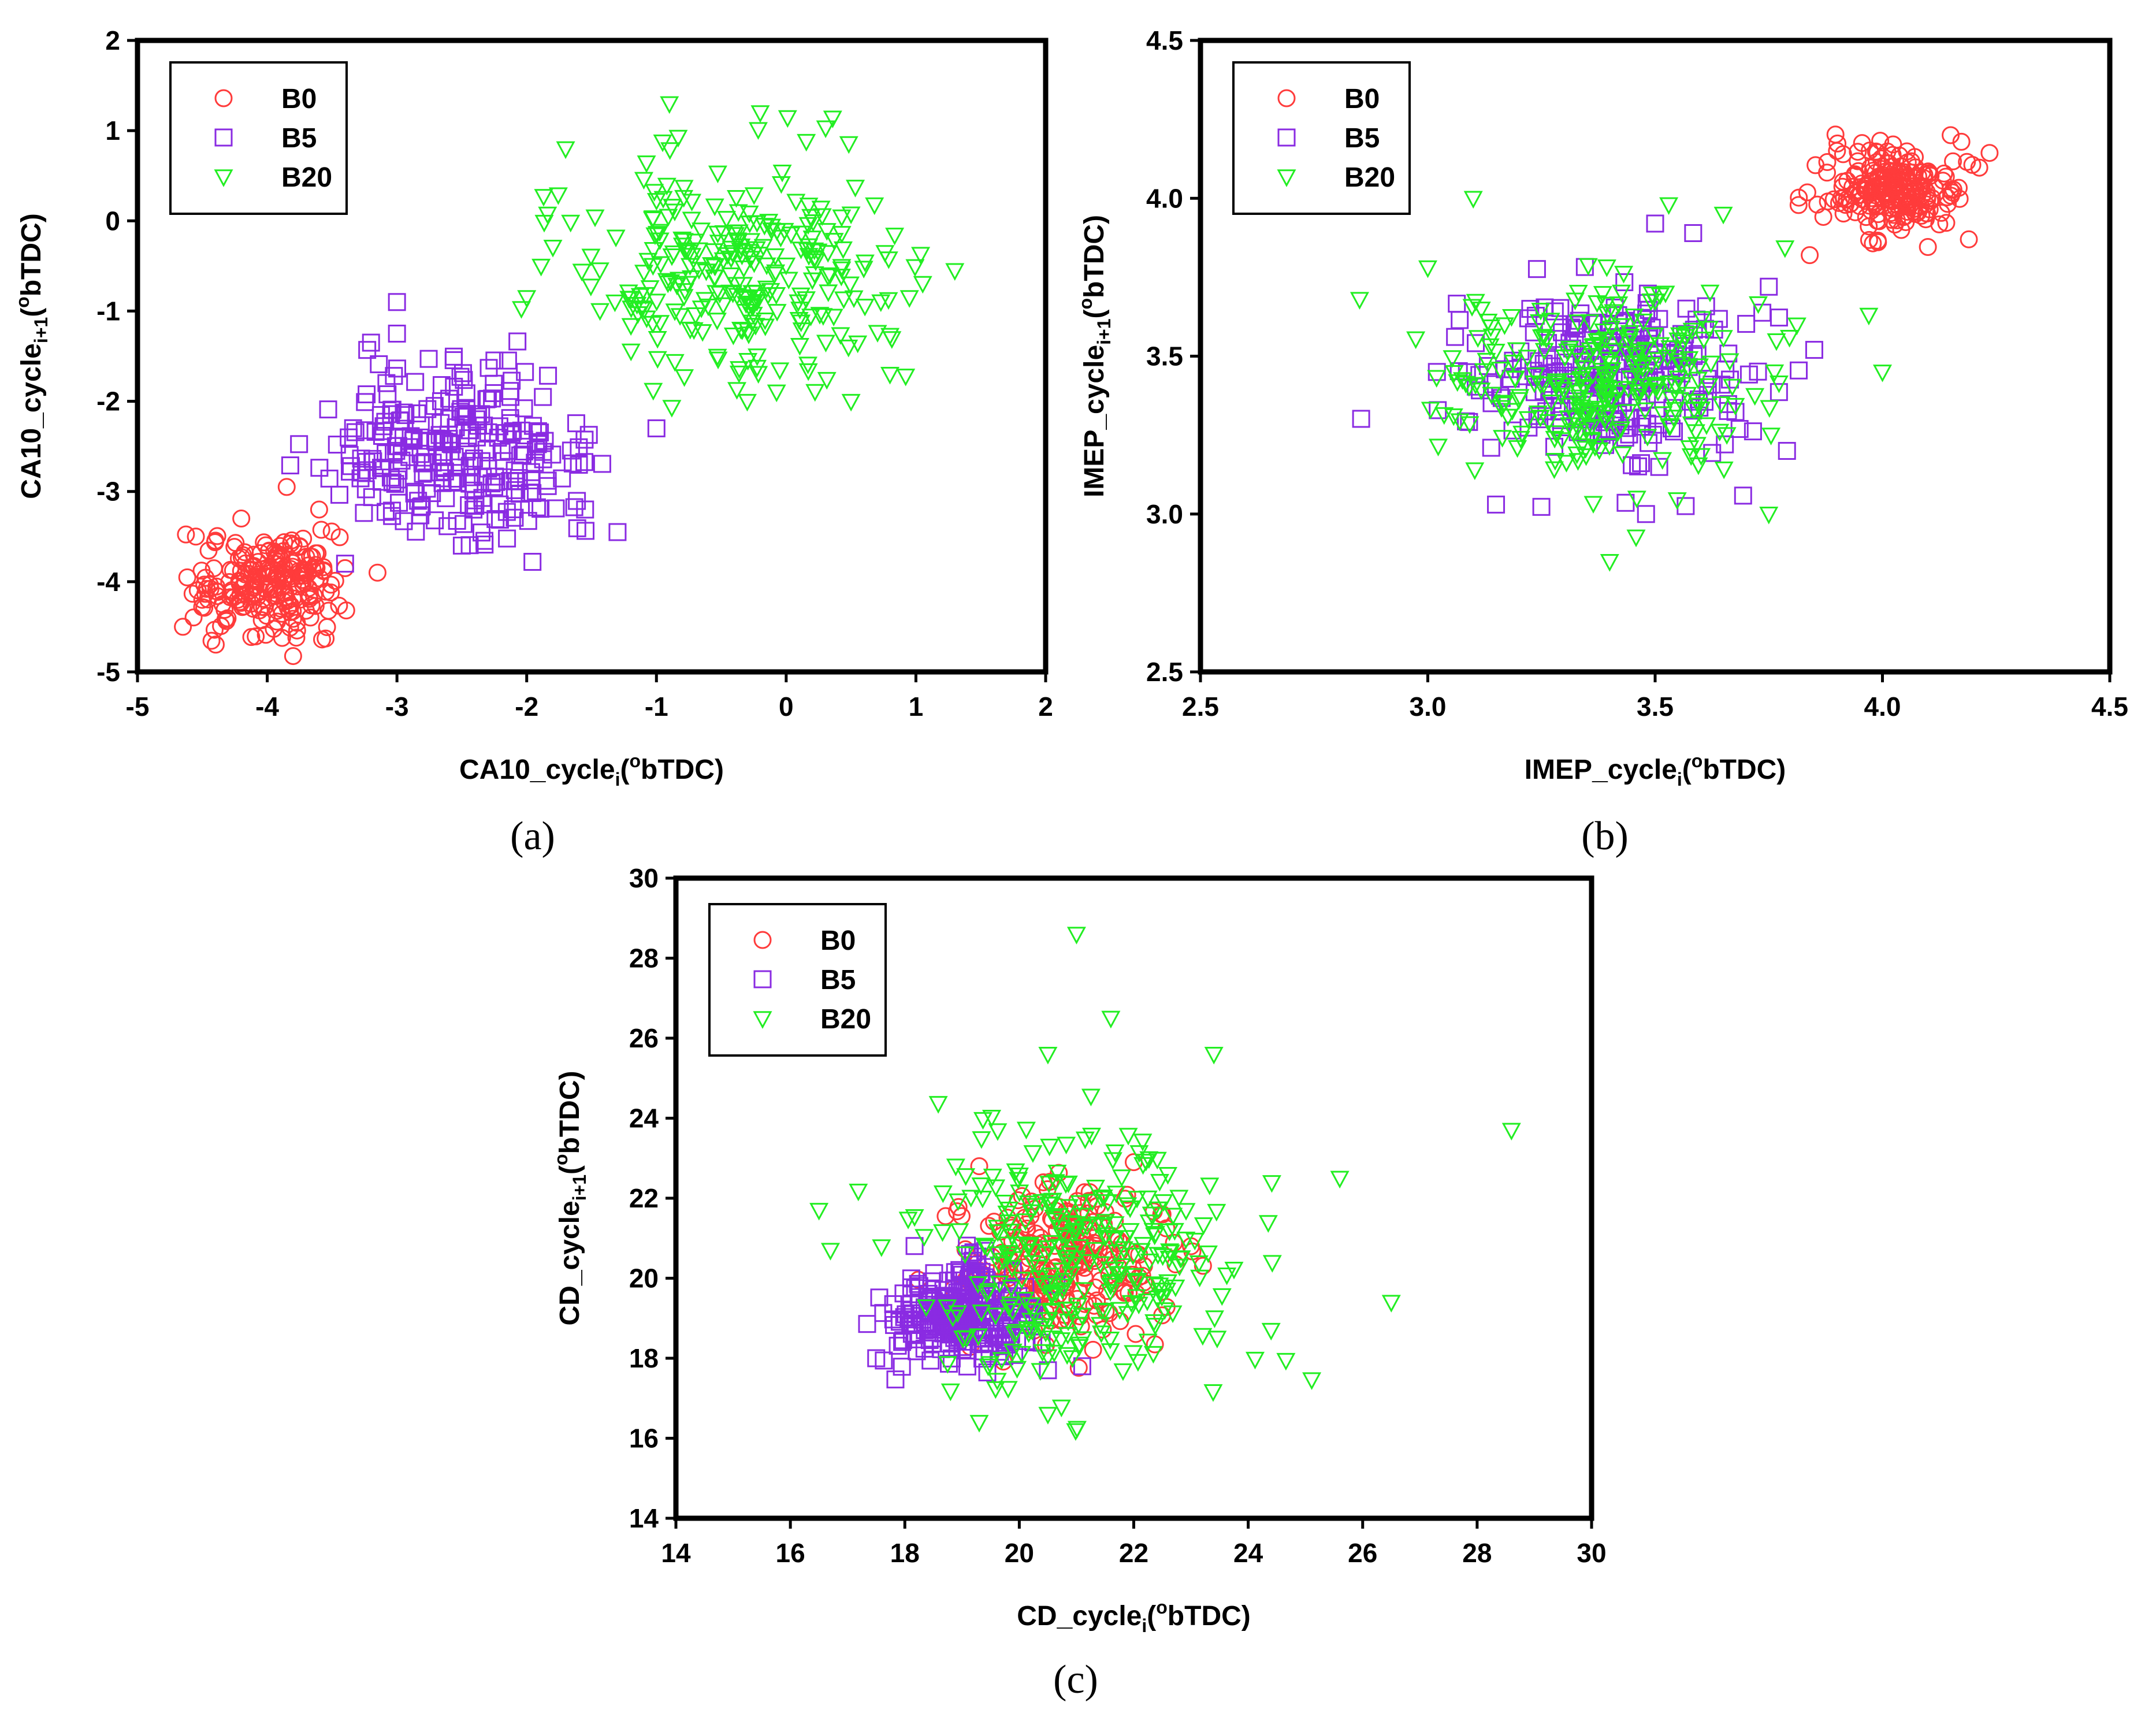  I want to click on legend-box, so click(798, 980).